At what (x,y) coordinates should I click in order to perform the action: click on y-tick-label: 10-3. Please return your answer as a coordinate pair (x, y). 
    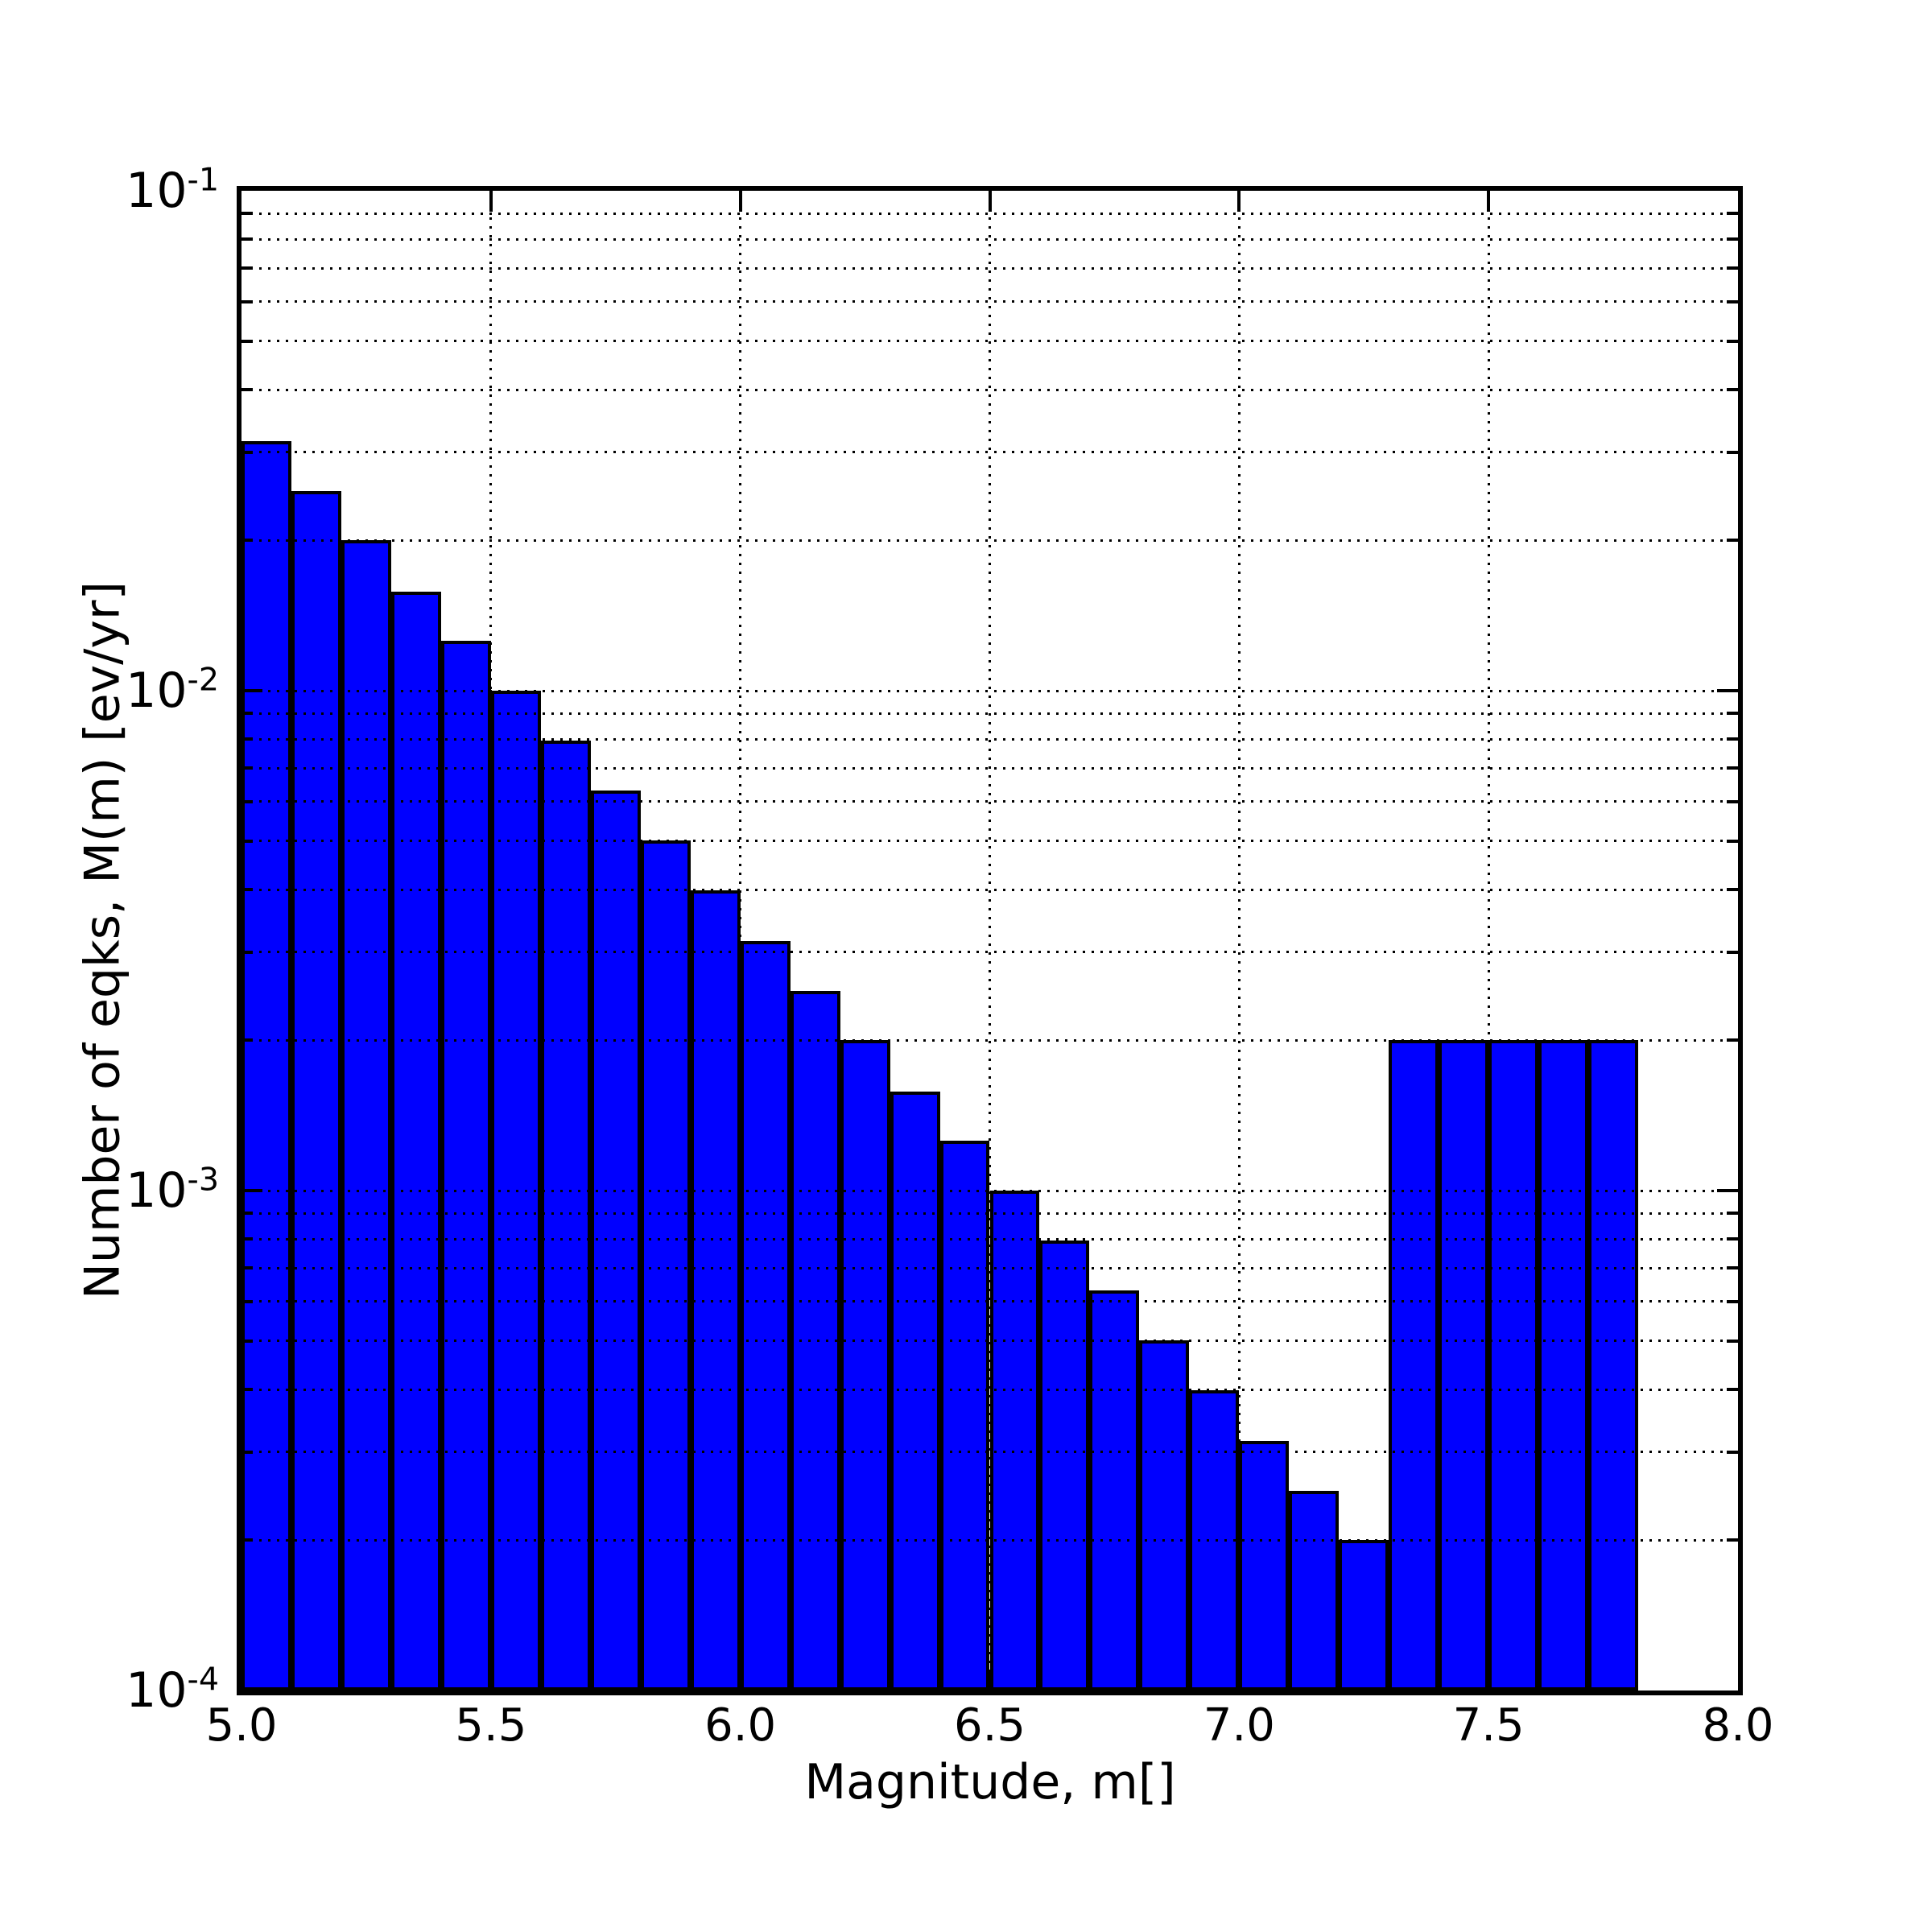
    Looking at the image, I should click on (172, 1189).